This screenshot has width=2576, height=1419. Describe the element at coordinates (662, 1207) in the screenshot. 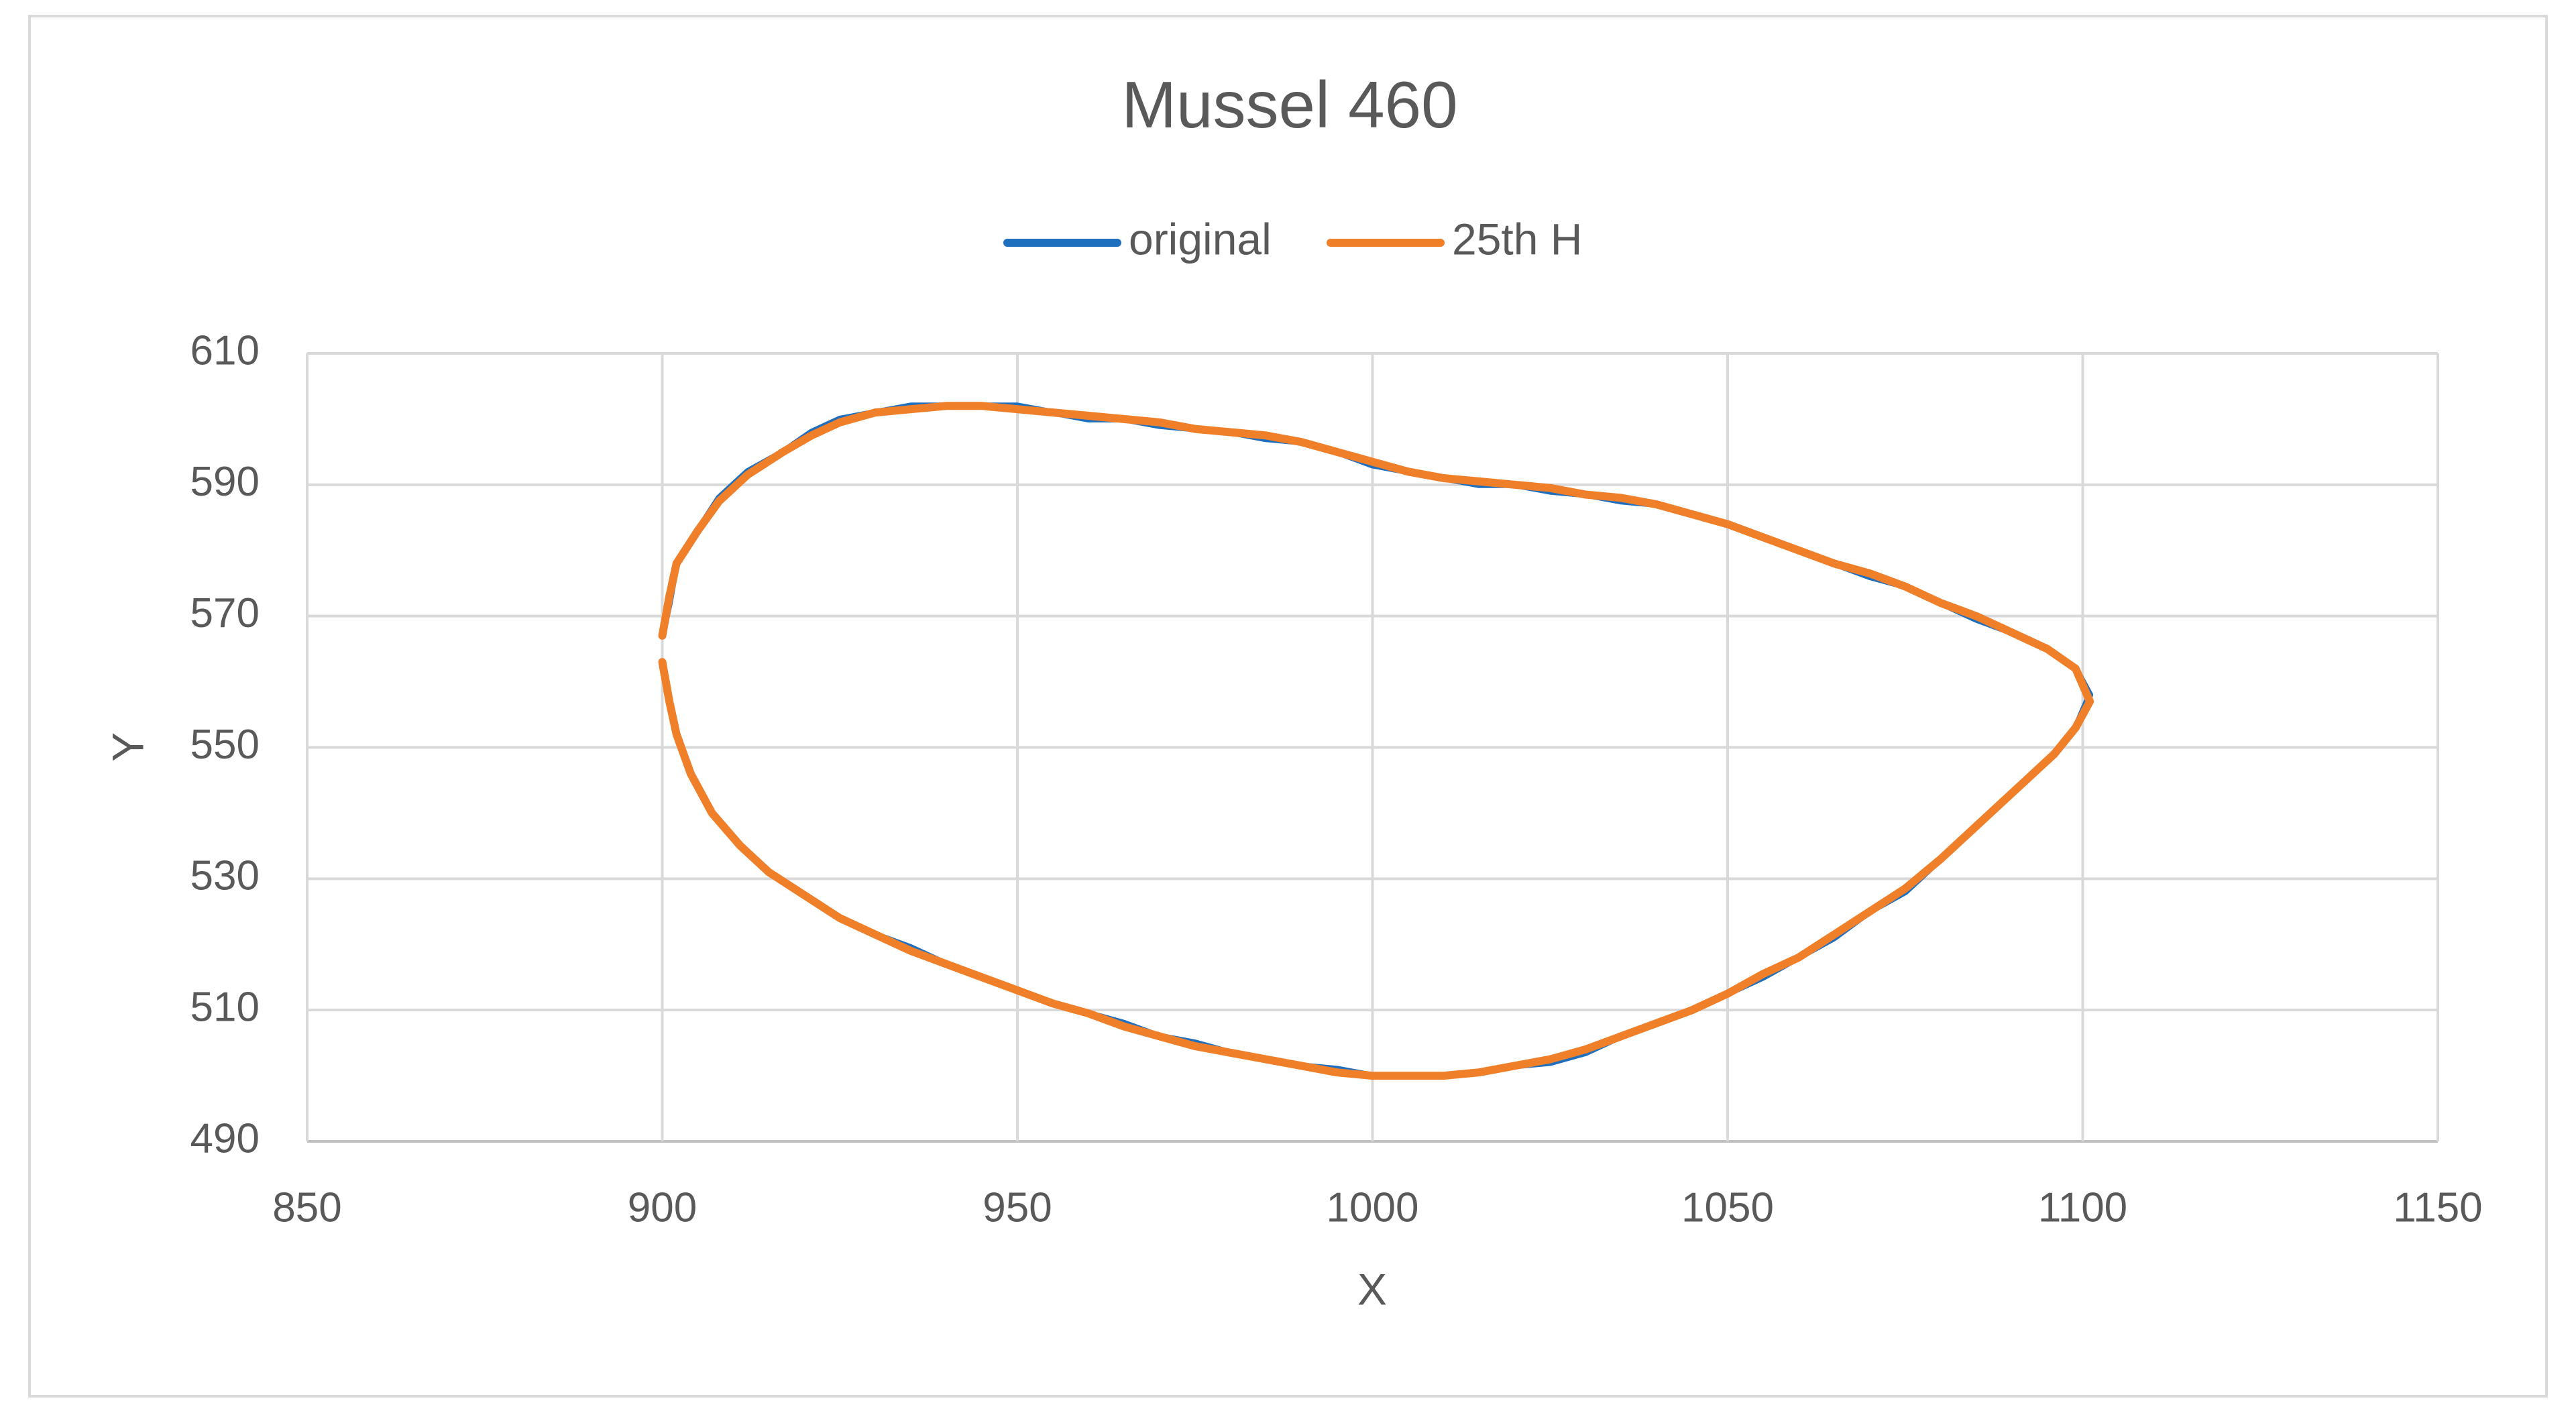

I see `x-tick-label: 900` at that location.